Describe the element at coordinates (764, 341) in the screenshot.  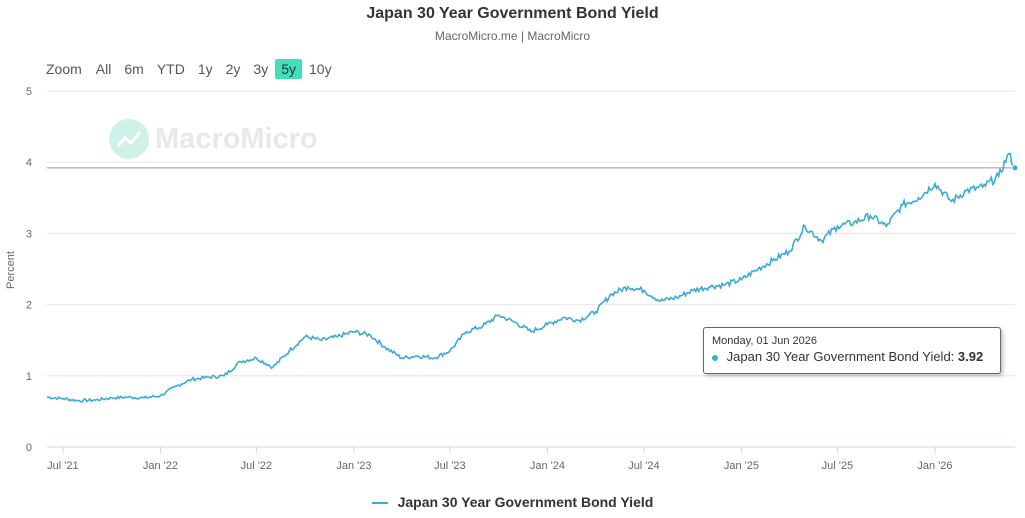
I see `tooltip-date: Monday, 01 Jun 2026` at that location.